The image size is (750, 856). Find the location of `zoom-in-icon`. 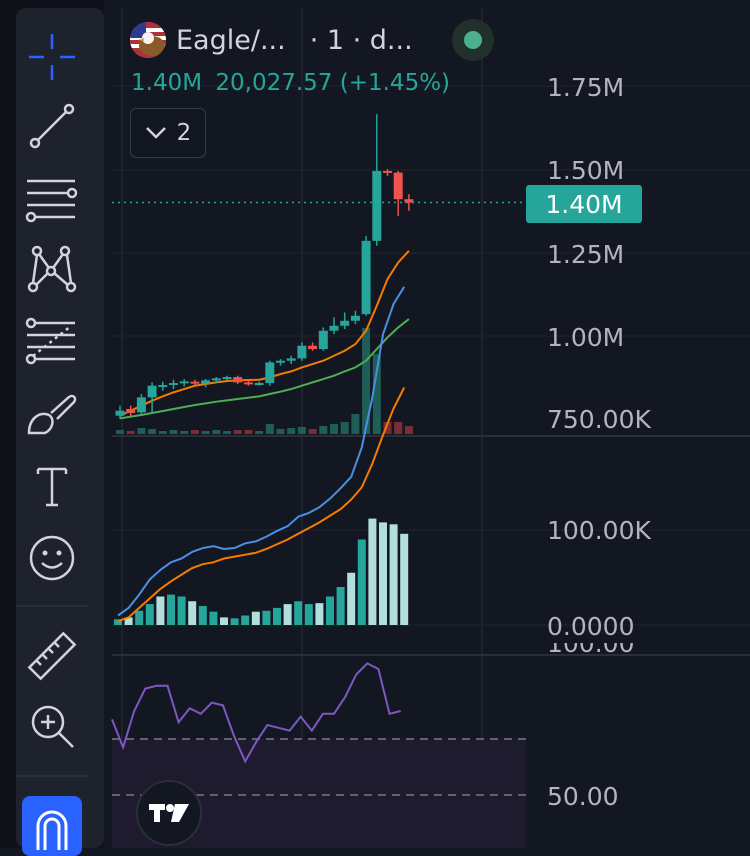

zoom-in-icon is located at coordinates (52, 726).